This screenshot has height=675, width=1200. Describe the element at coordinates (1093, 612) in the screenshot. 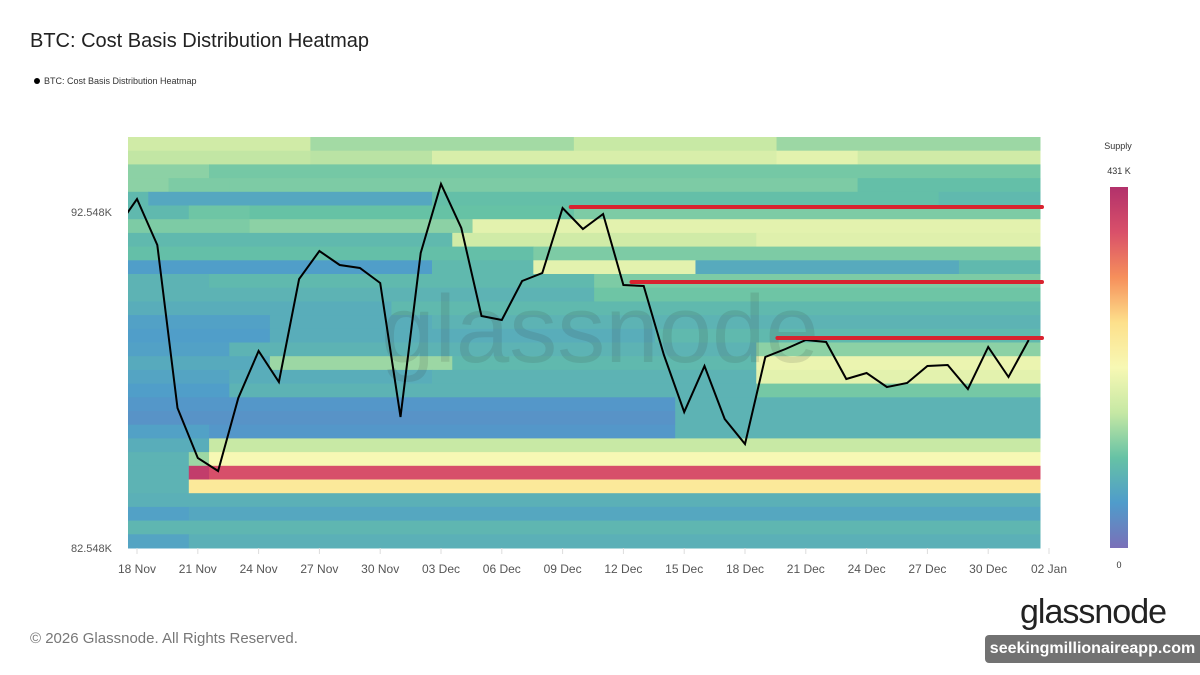

I see `glassnode-logo: glassnode` at that location.